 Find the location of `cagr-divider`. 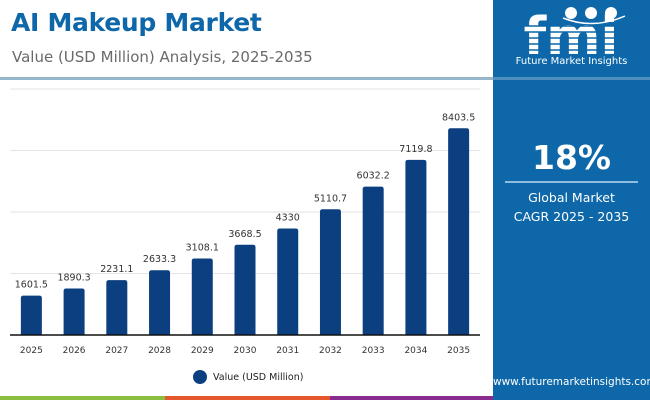

cagr-divider is located at coordinates (571, 182).